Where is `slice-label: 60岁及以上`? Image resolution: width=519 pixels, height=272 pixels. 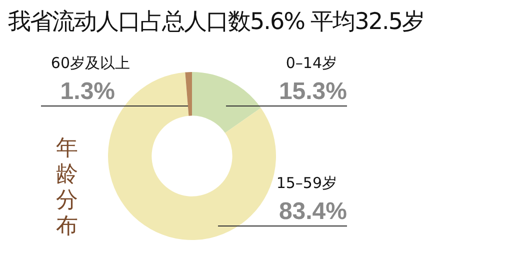 slice-label: 60岁及以上 is located at coordinates (90, 63).